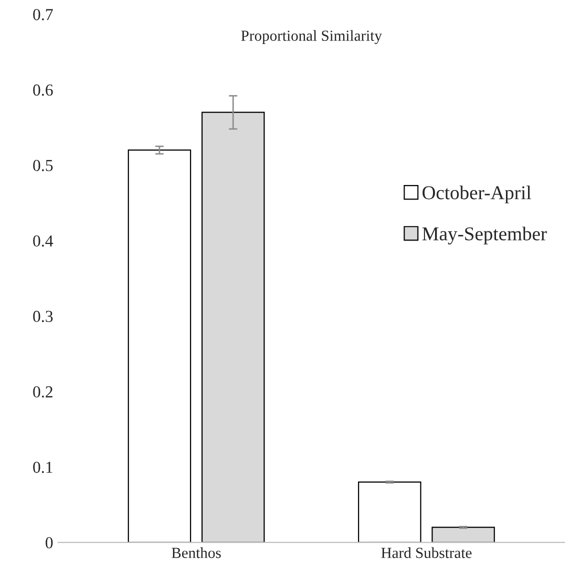 This screenshot has height=571, width=582. I want to click on y-tick-label: 0.5, so click(43, 166).